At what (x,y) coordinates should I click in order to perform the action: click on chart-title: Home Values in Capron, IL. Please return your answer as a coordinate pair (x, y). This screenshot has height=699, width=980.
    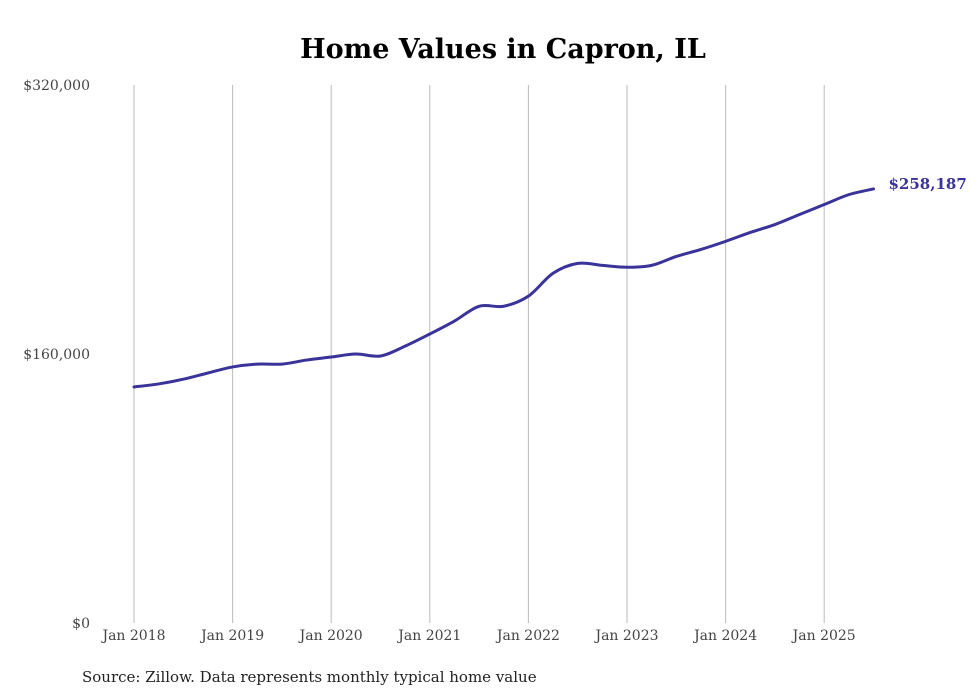
    Looking at the image, I should click on (503, 49).